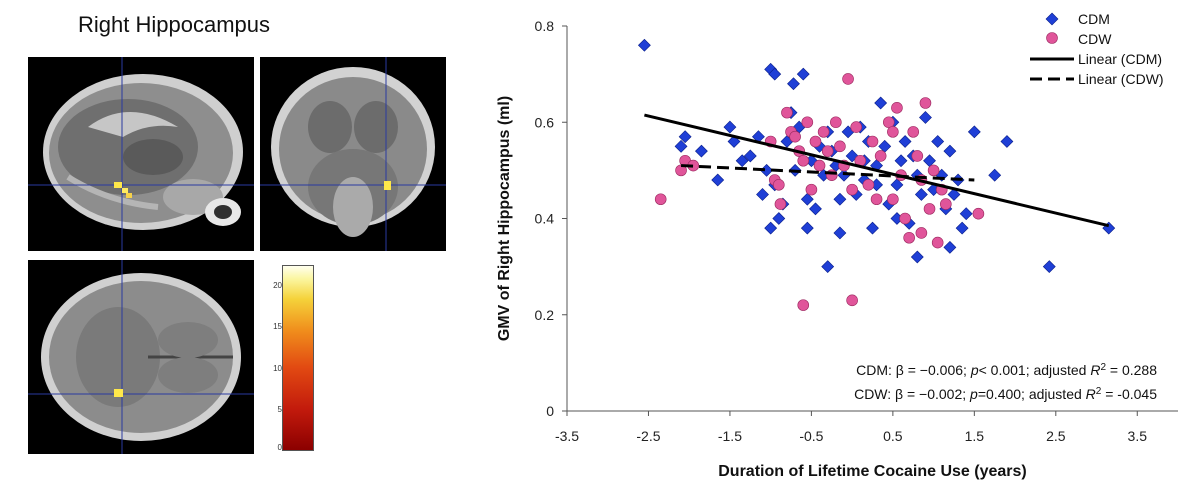 The width and height of the screenshot is (1200, 491). What do you see at coordinates (1052, 19) in the screenshot?
I see `legend-cdm-marker` at bounding box center [1052, 19].